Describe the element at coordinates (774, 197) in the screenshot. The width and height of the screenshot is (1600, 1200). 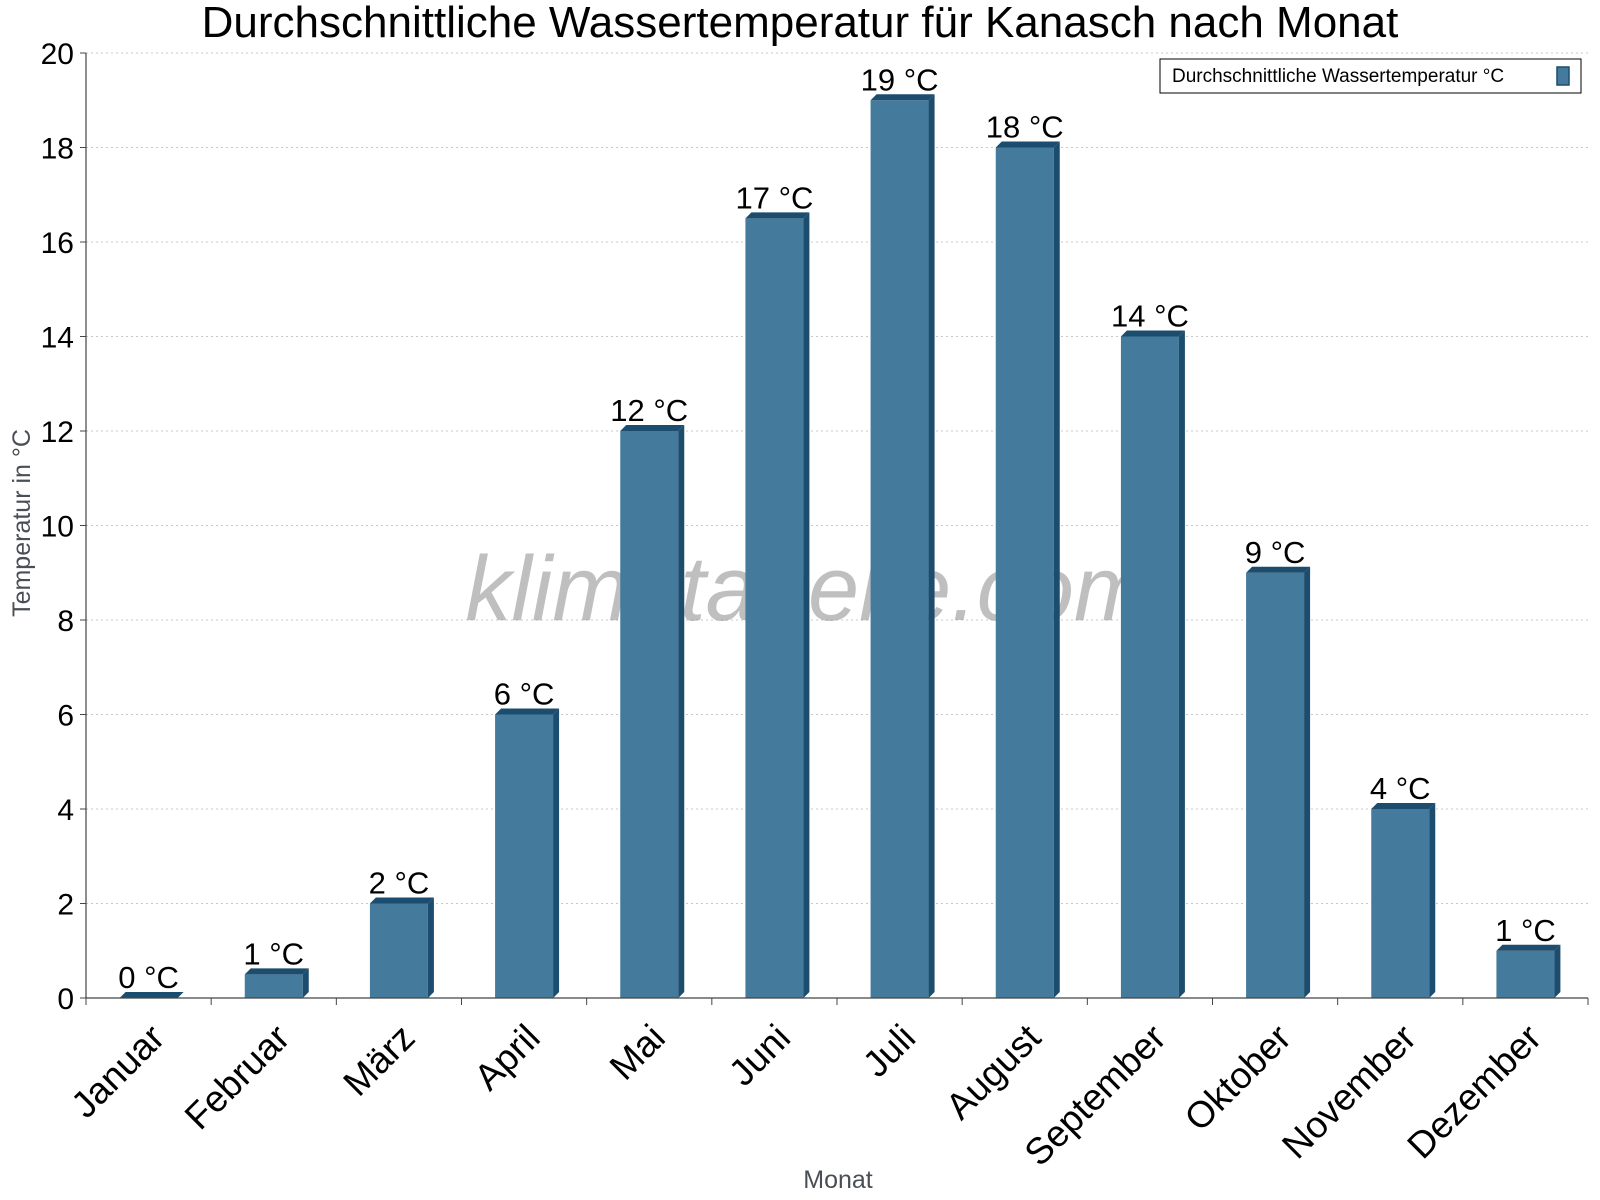
I see `data-label: 17 °C` at that location.